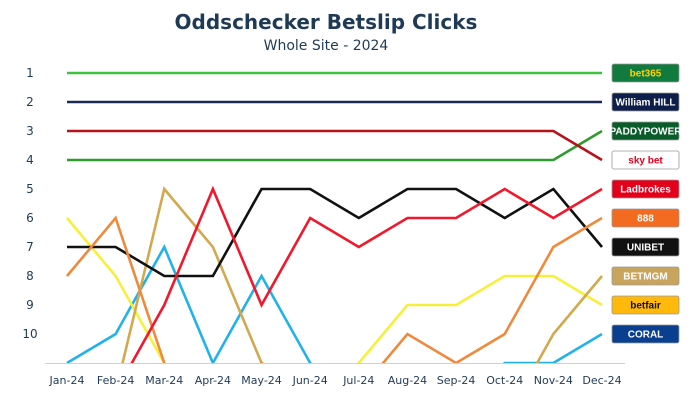 The image size is (700, 408). What do you see at coordinates (30, 160) in the screenshot?
I see `y-tick-label: 4` at bounding box center [30, 160].